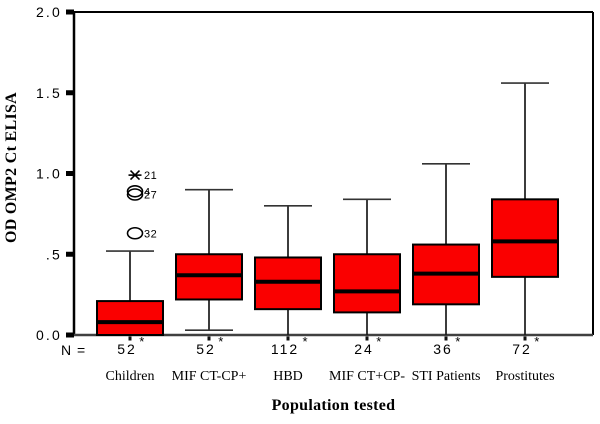 The width and height of the screenshot is (600, 424). What do you see at coordinates (49, 335) in the screenshot?
I see `y-tick-label: 0.0` at bounding box center [49, 335].